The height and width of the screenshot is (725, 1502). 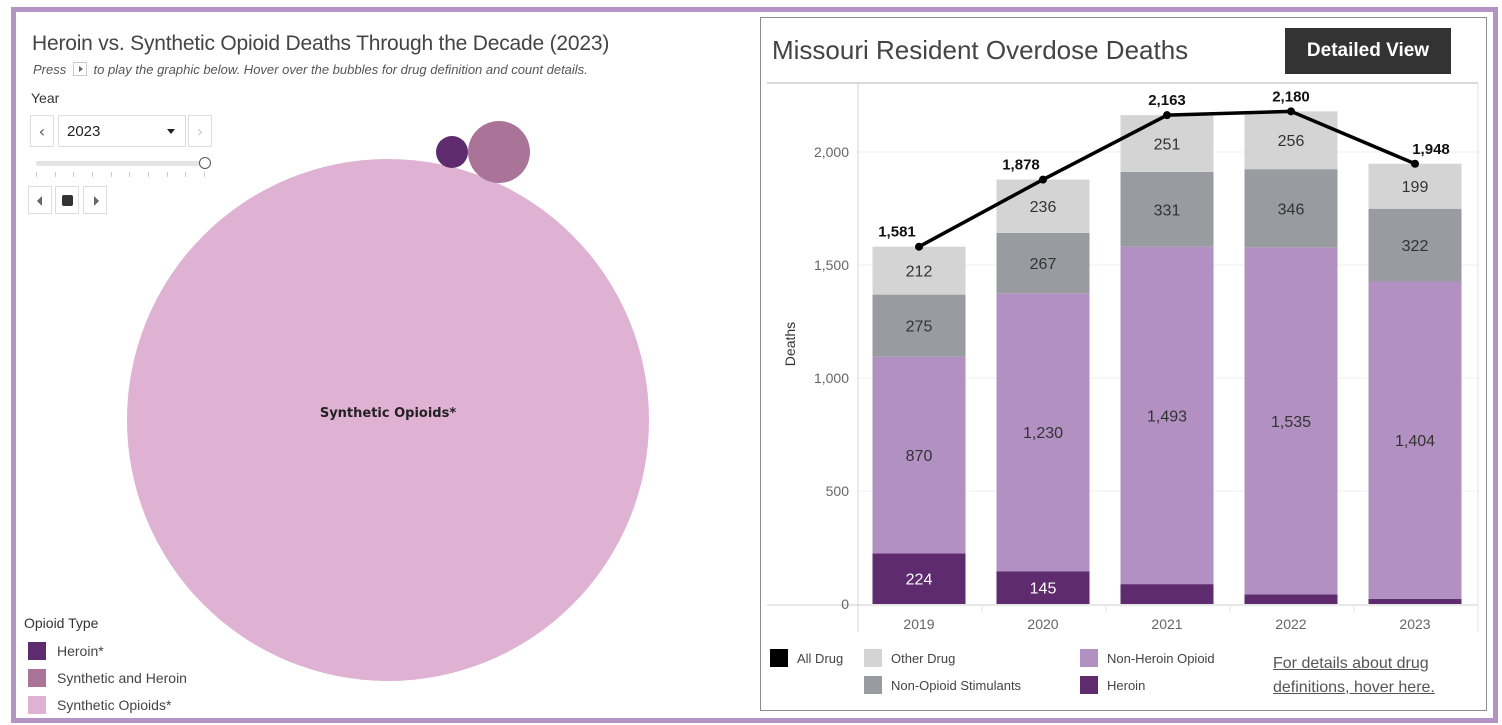 I want to click on play-backward-button, so click(x=40, y=200).